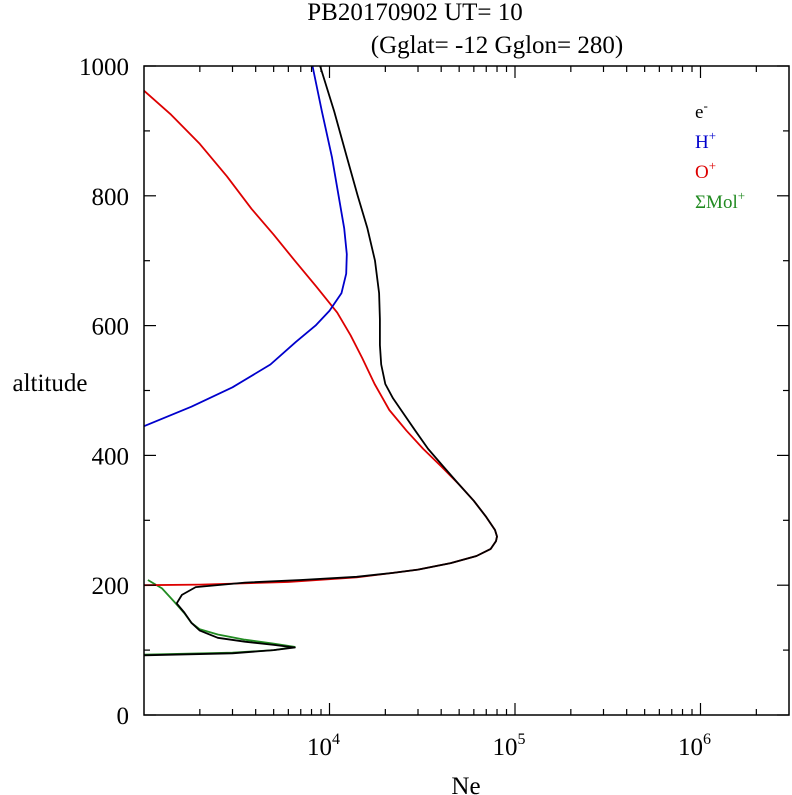 The image size is (792, 795). What do you see at coordinates (720, 200) in the screenshot?
I see `legend-entry: ΣMol+` at bounding box center [720, 200].